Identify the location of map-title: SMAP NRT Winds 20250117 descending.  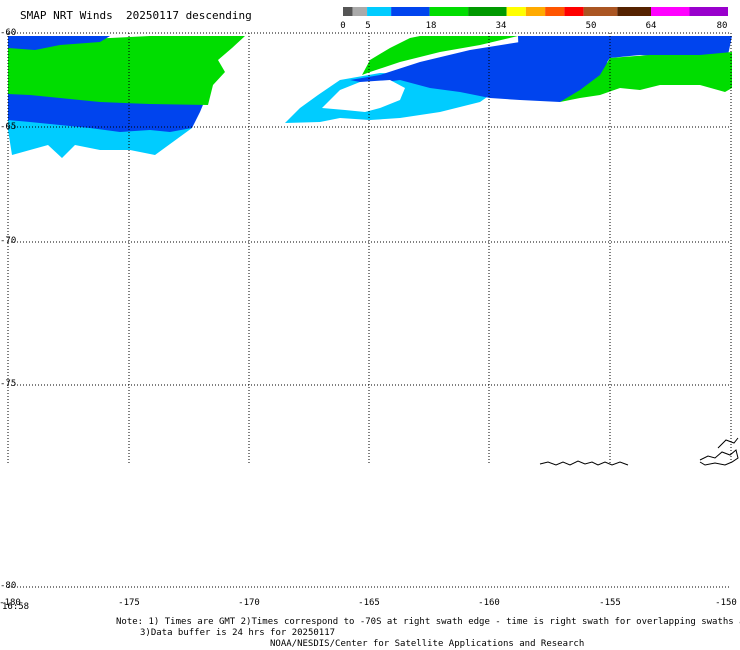
(136, 15).